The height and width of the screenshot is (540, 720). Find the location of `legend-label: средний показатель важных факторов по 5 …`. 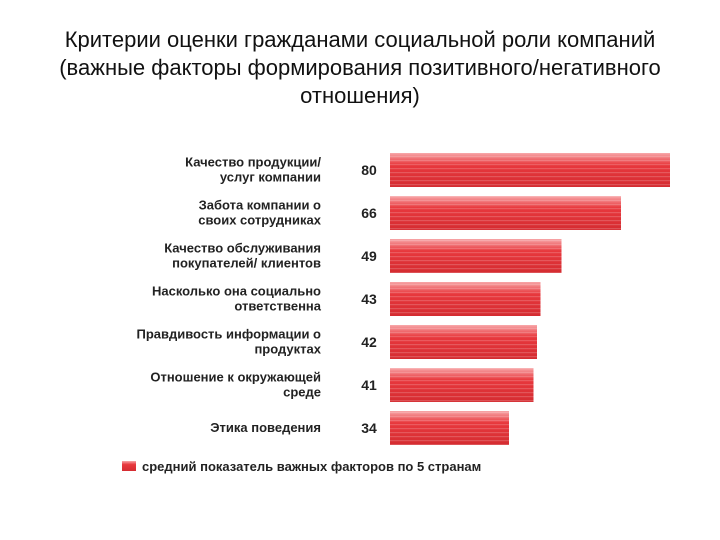

legend-label: средний показатель важных факторов по 5 … is located at coordinates (311, 466).